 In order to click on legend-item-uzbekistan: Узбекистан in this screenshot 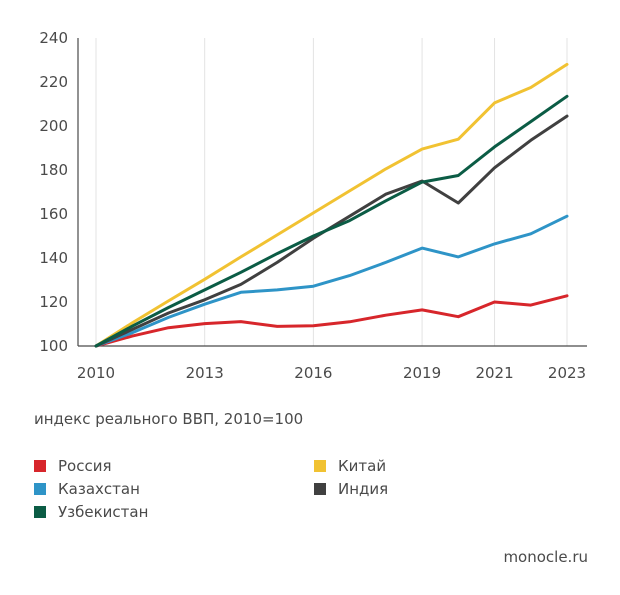, I will do `click(91, 512)`.